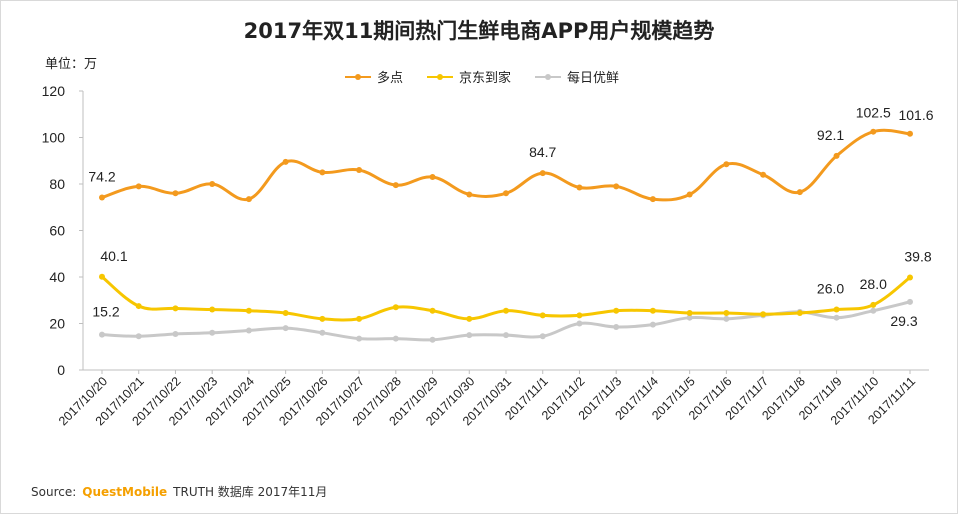 The width and height of the screenshot is (960, 516). What do you see at coordinates (71, 64) in the screenshot?
I see `unit-label: 单位：万` at bounding box center [71, 64].